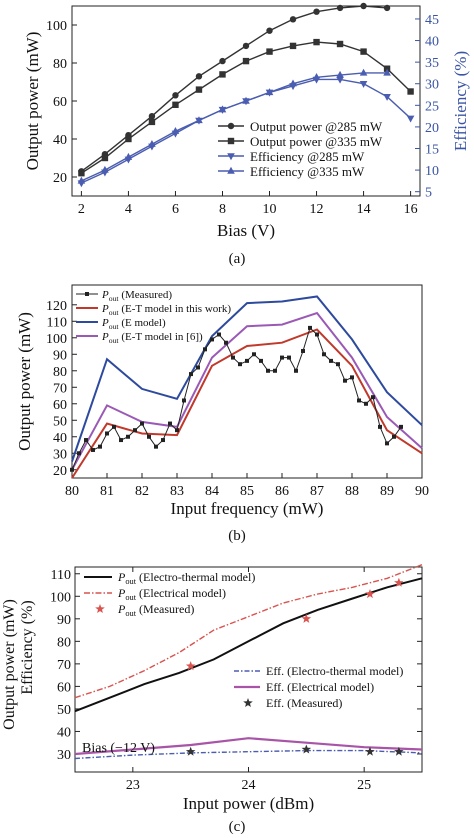 The width and height of the screenshot is (474, 838). Describe the element at coordinates (247, 491) in the screenshot. I see `panel-b-xtick-label: 85` at that location.